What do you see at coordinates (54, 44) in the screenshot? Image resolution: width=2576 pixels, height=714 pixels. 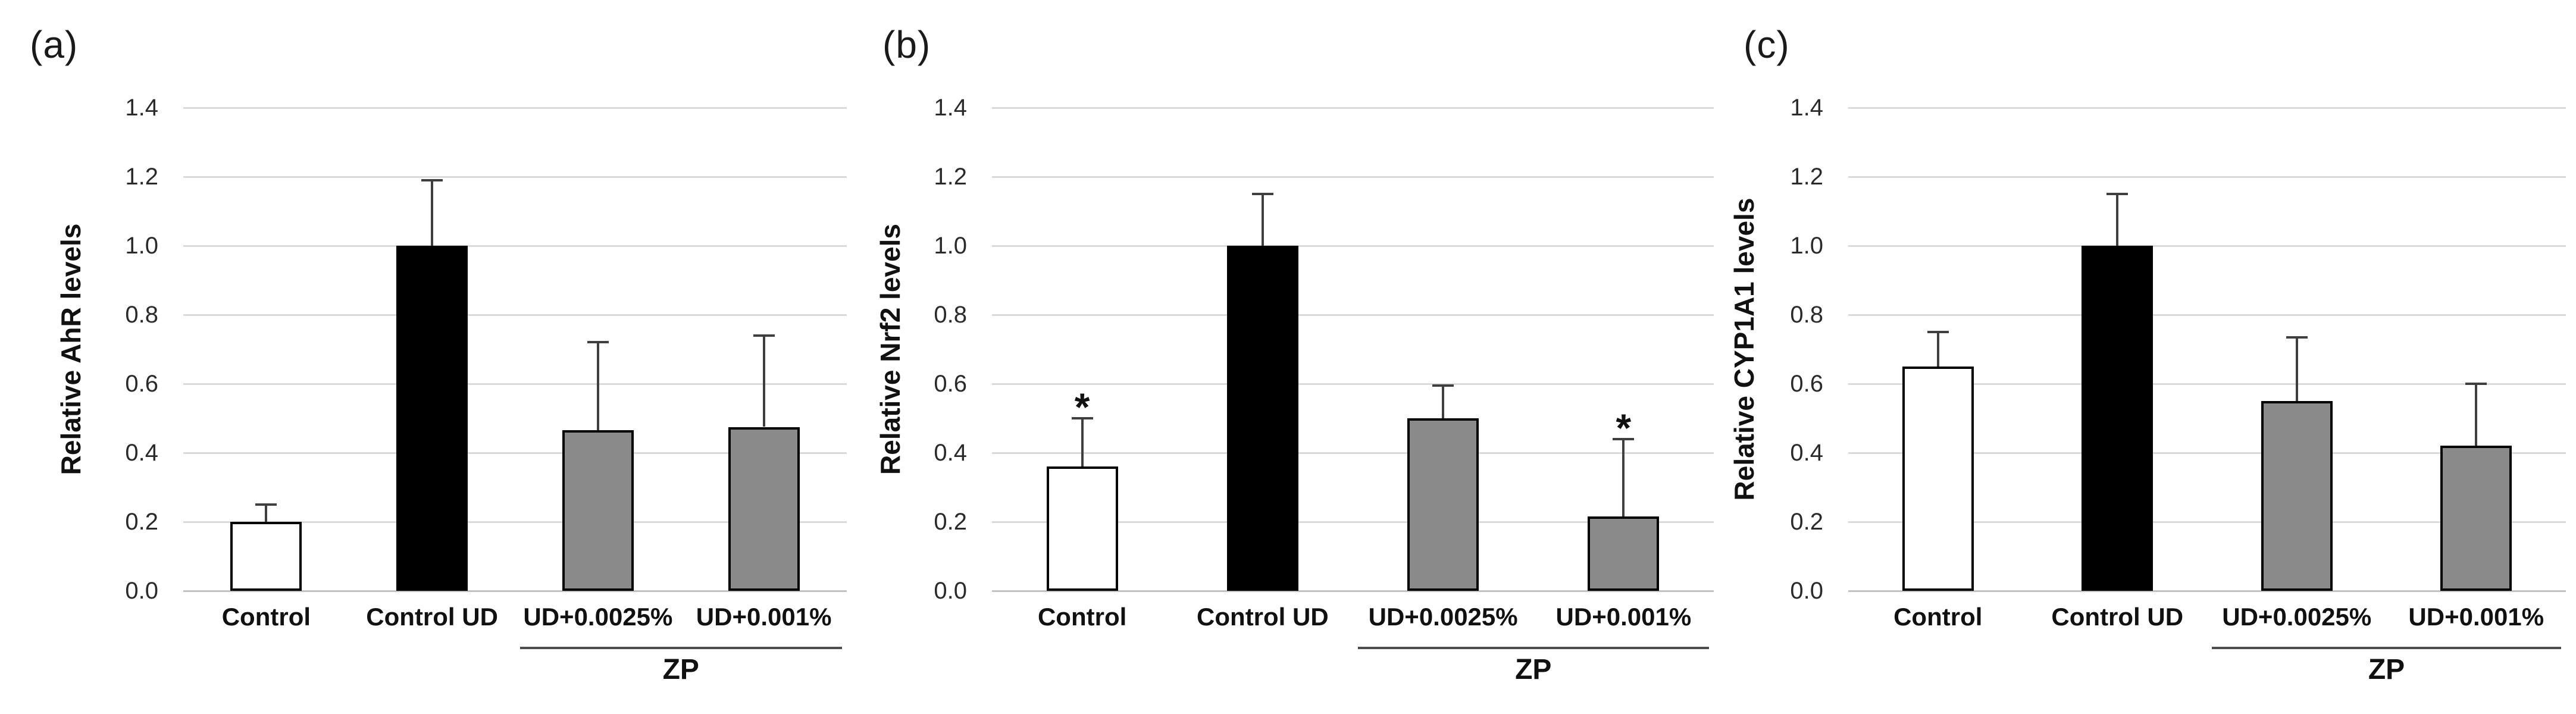 I see `panel-letter: (a)` at bounding box center [54, 44].